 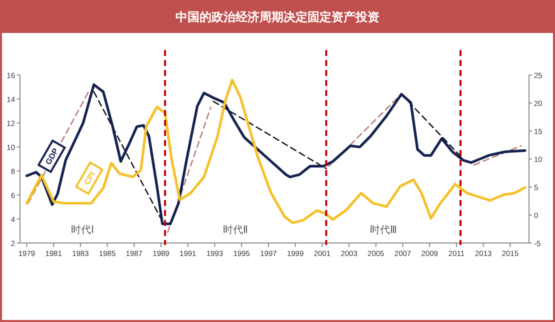 I want to click on annotation: 时代Ⅰ, so click(x=82, y=230).